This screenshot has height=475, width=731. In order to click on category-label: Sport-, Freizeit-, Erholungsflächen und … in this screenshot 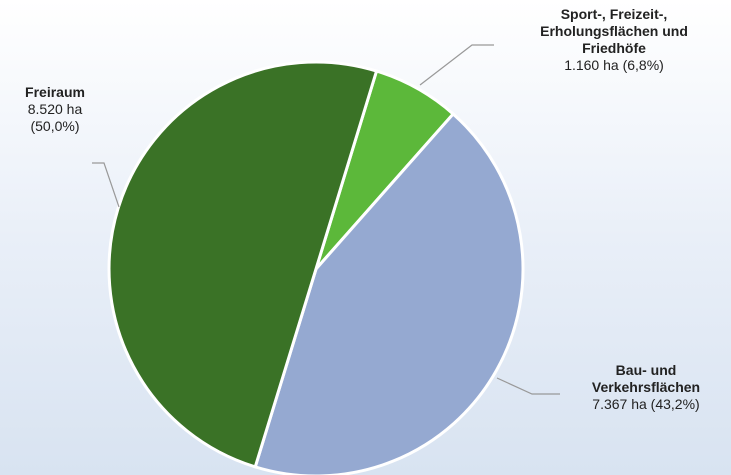, I will do `click(614, 31)`.